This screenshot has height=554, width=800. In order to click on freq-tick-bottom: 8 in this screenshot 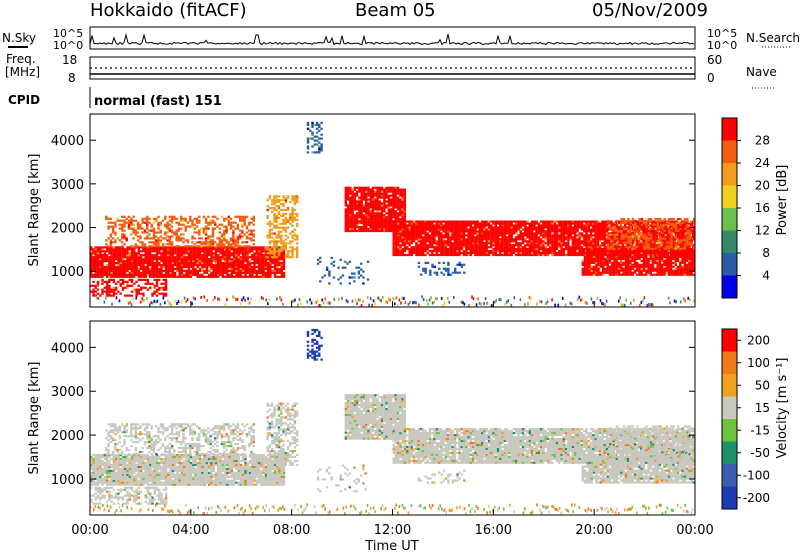, I will do `click(72, 78)`.